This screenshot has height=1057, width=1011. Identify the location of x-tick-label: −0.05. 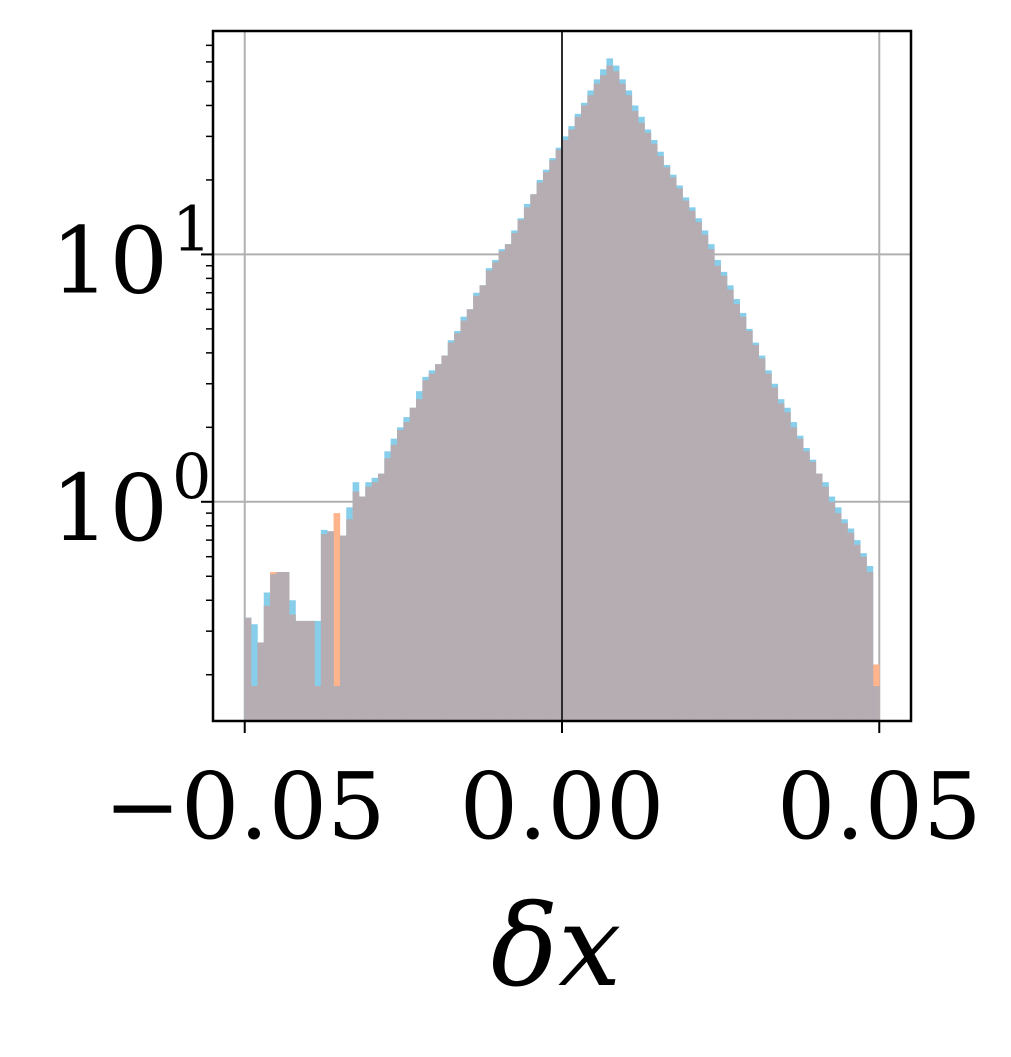
(245, 806).